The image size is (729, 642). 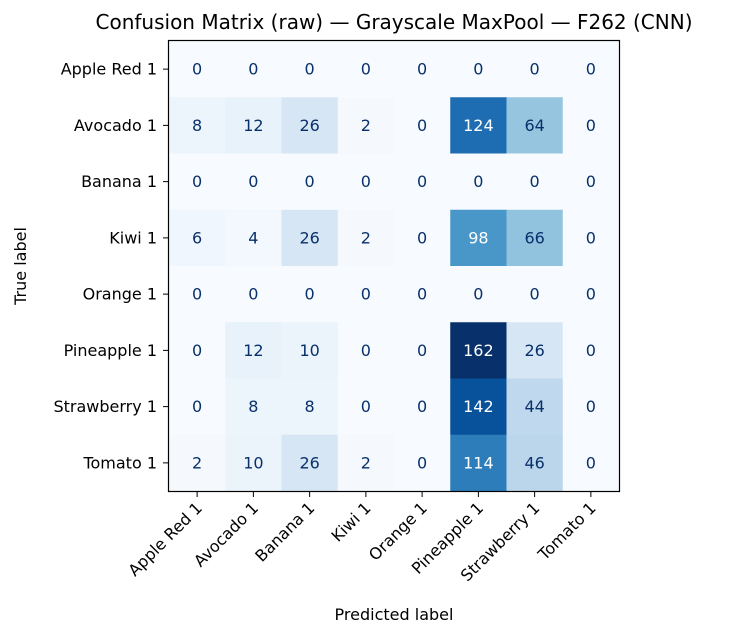 I want to click on x-tick-label: Tomato 1, so click(x=567, y=531).